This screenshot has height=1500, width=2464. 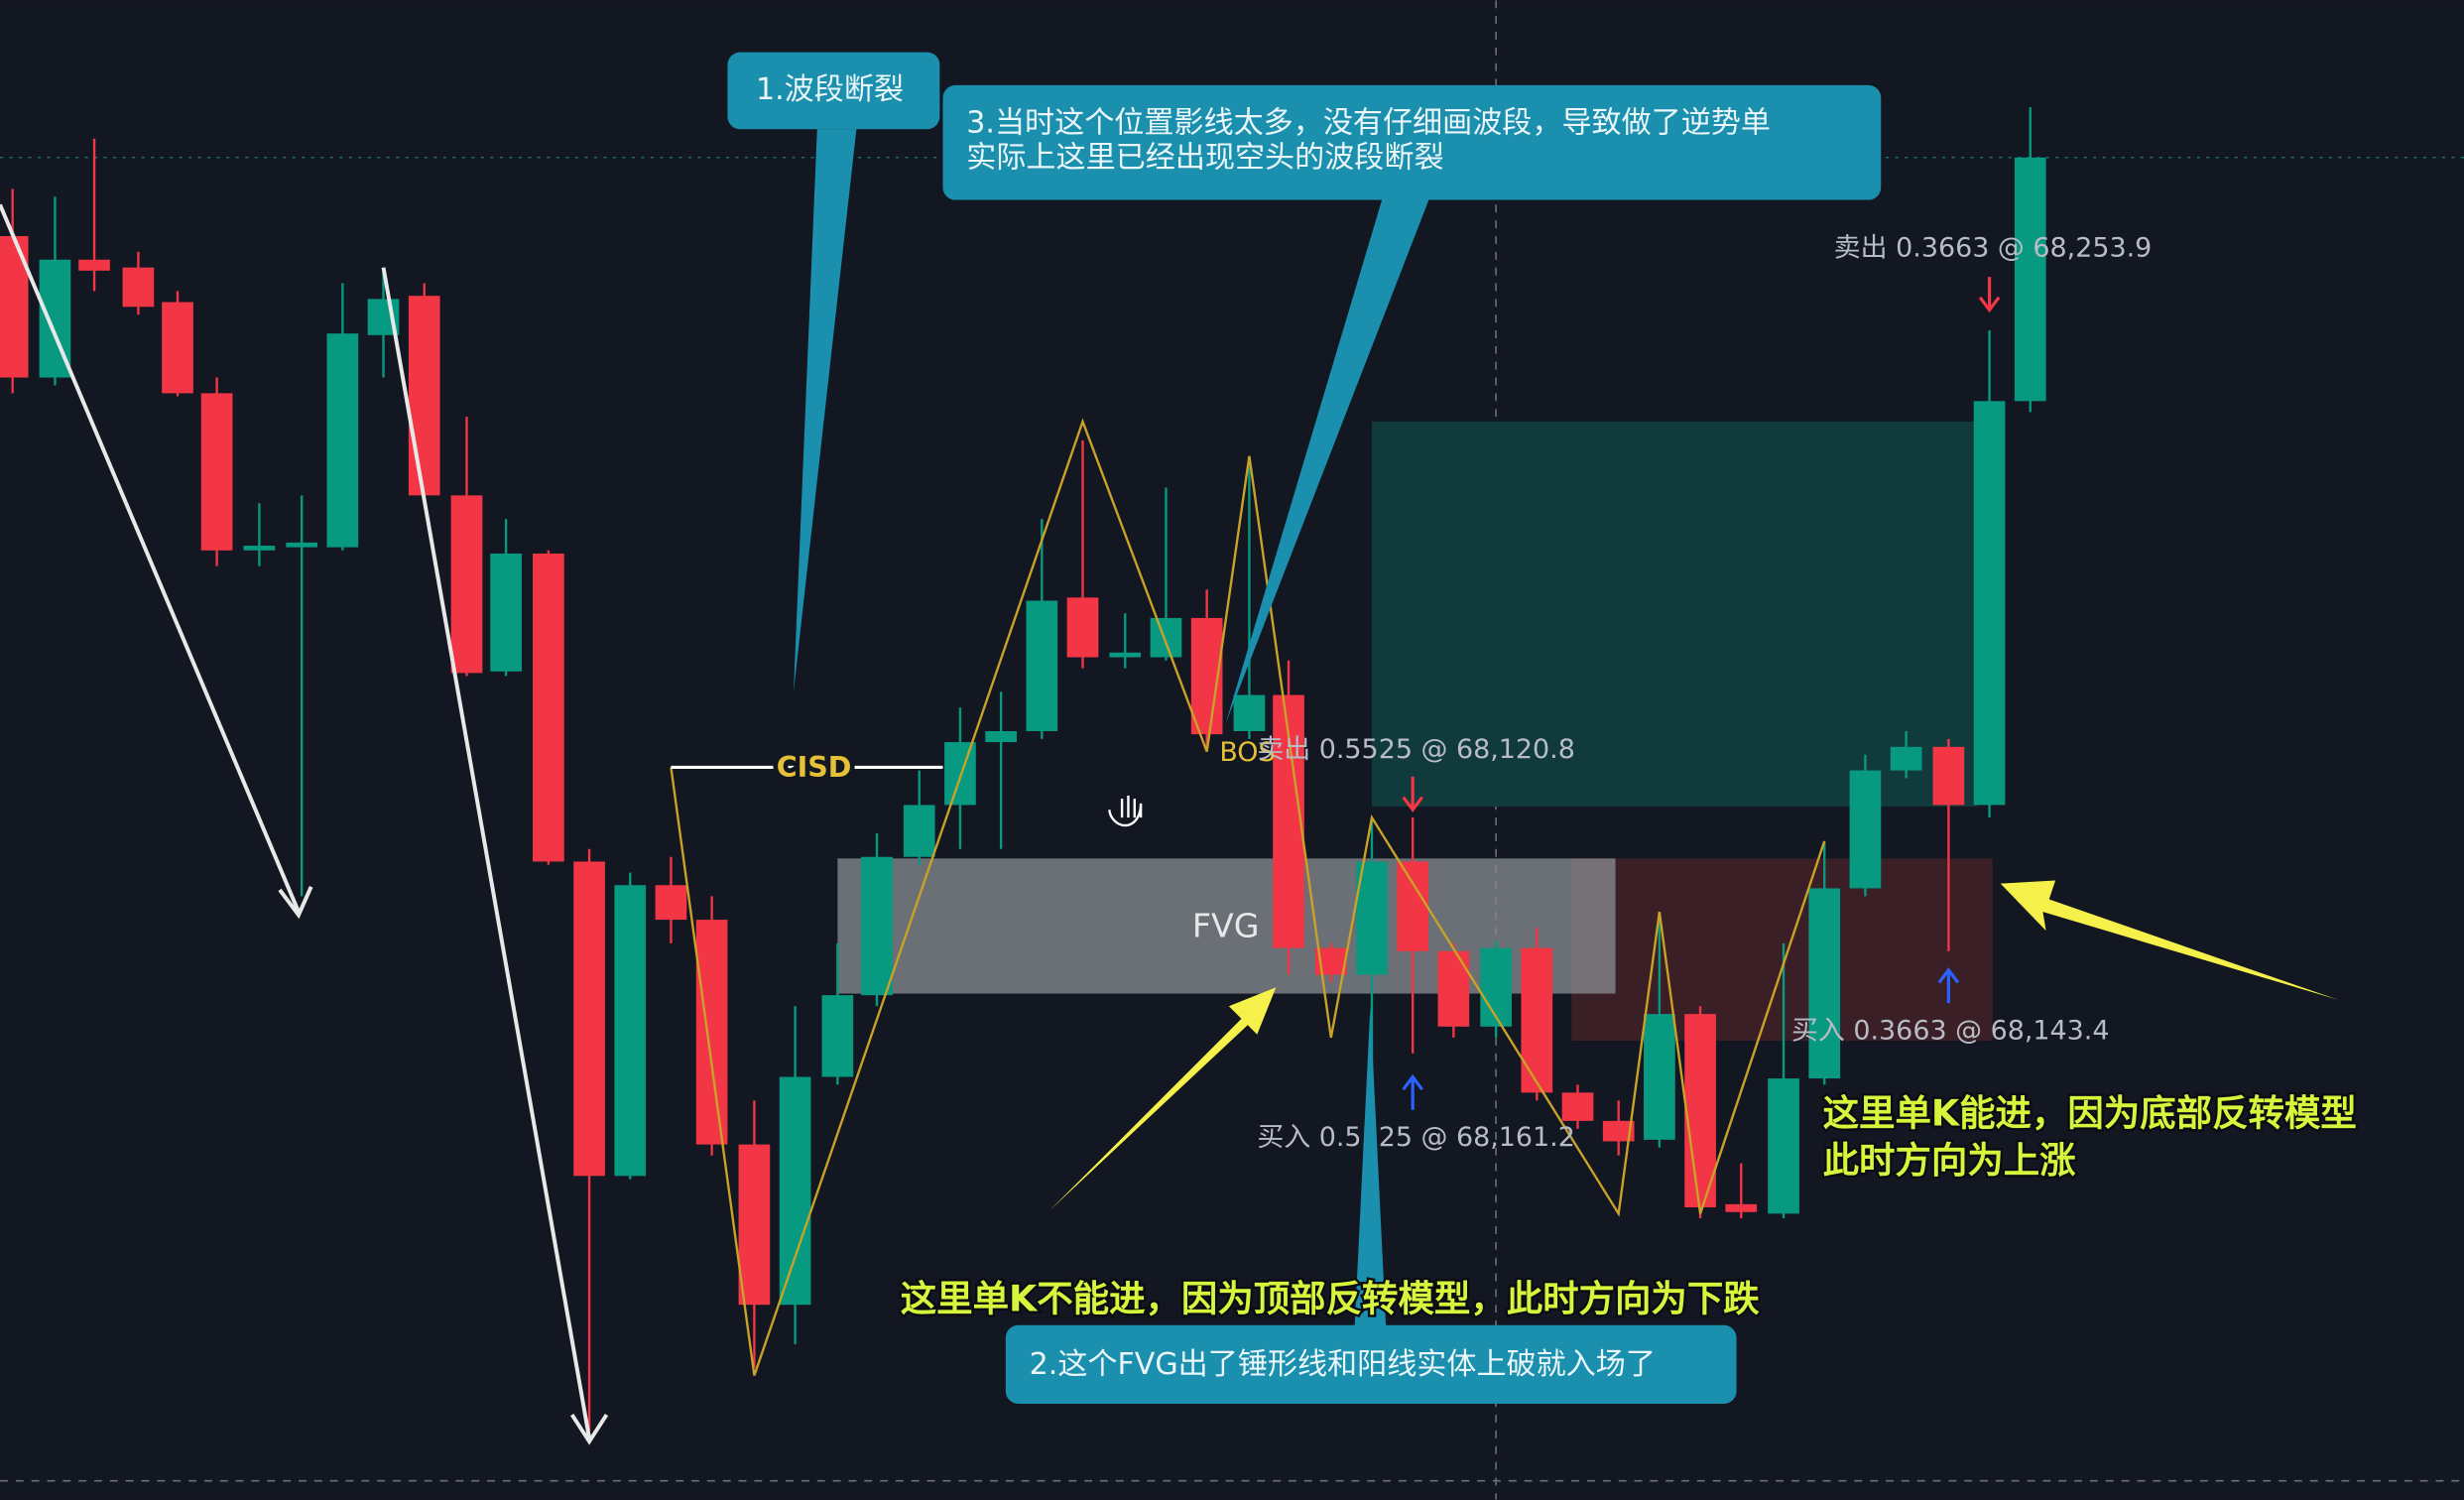 What do you see at coordinates (1343, 1364) in the screenshot?
I see `callout-text: 2.这个FVG出了锤形线和阳线实体上破就入场了` at bounding box center [1343, 1364].